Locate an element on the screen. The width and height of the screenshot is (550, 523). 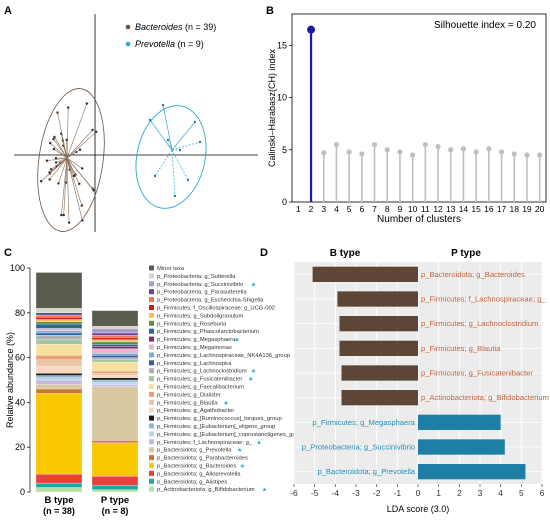
b-type-group-header: B type is located at coordinates (345, 253).